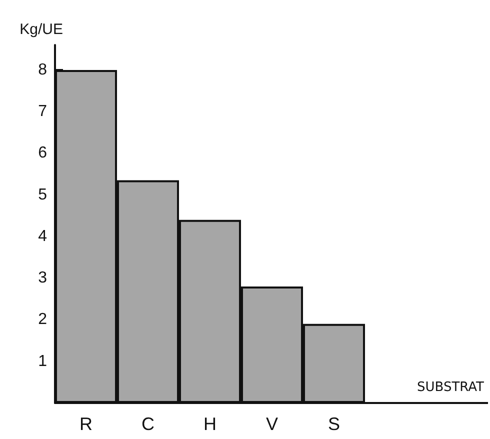  Describe the element at coordinates (43, 236) in the screenshot. I see `y-tick-label: 4` at that location.